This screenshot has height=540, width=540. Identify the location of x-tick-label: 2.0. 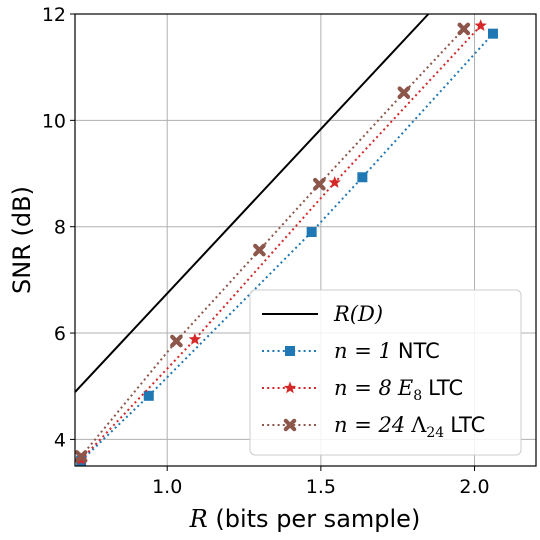
(474, 487).